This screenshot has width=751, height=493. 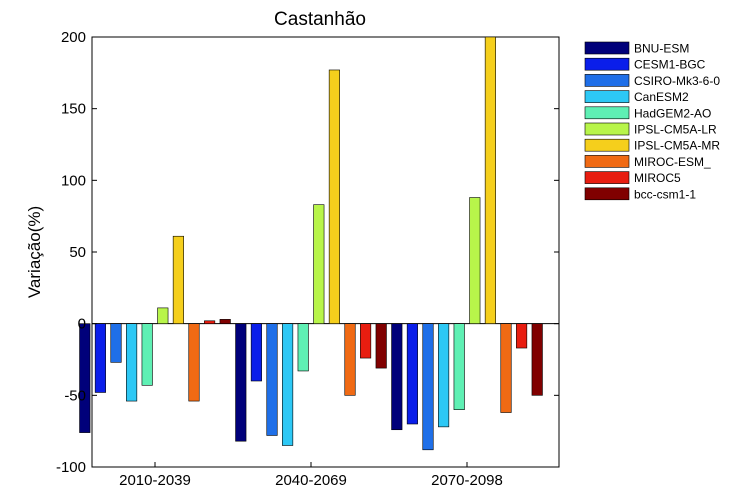 I want to click on bar-bnu-esm-2010-2039, so click(x=85, y=378).